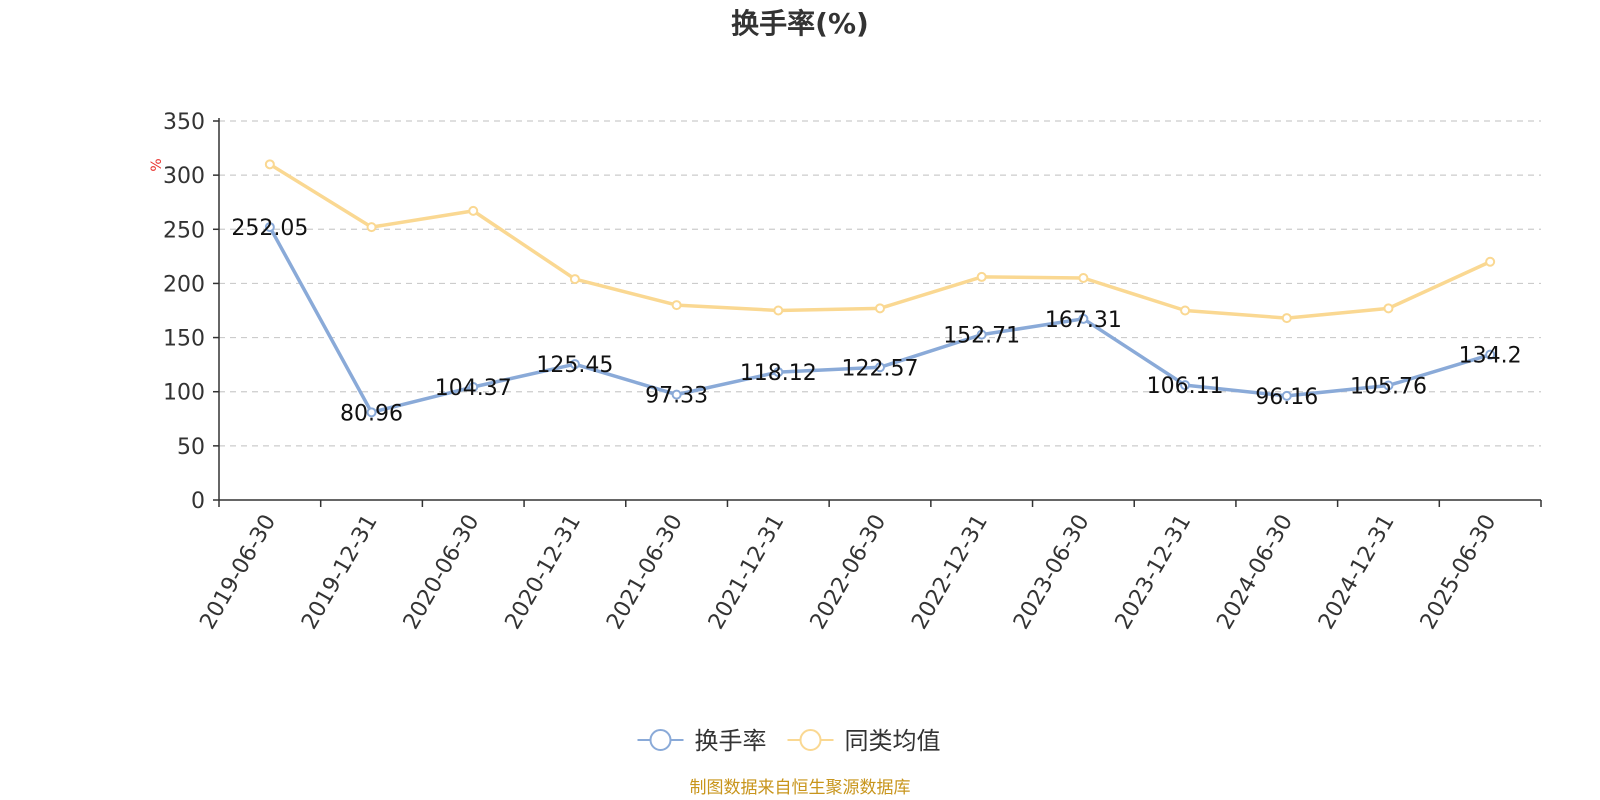 This screenshot has width=1600, height=800. I want to click on data-label: 122.57, so click(880, 368).